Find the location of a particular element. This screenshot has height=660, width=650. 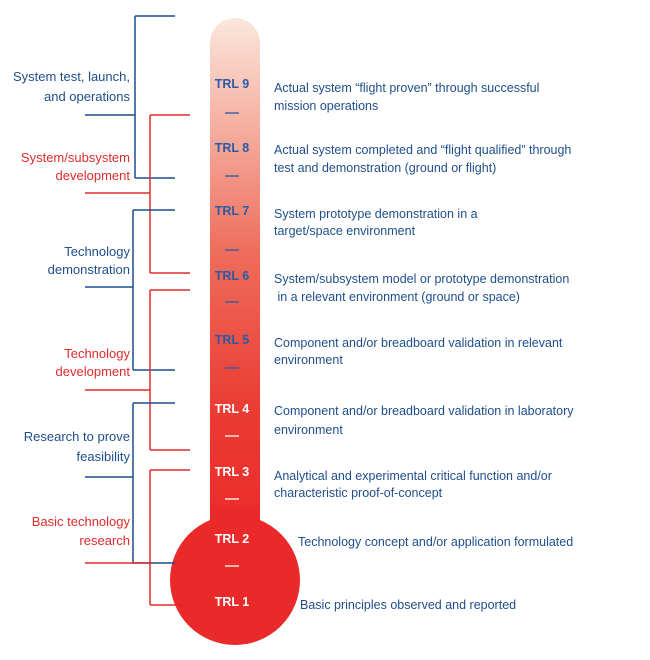

trl-dashes is located at coordinates (232, 339).